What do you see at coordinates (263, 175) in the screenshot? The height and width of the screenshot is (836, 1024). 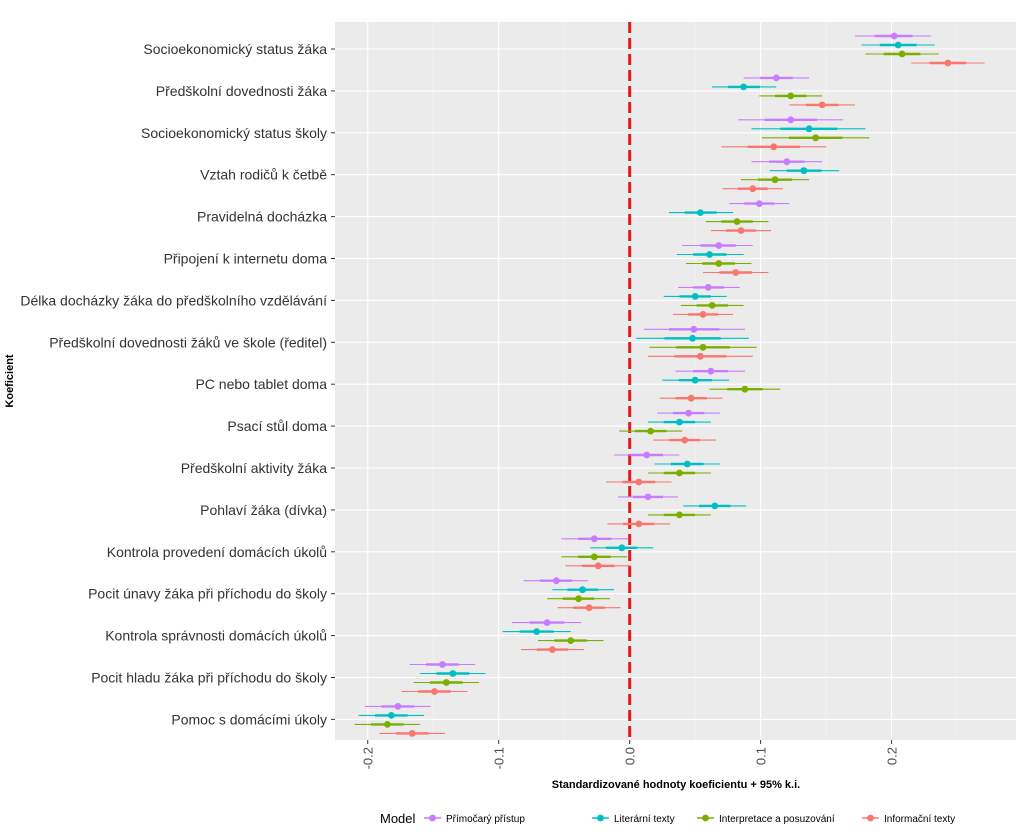 I see `y-tick-label: Vztah rodičů k četbě` at bounding box center [263, 175].